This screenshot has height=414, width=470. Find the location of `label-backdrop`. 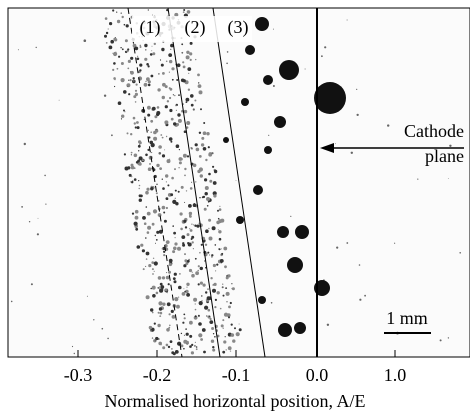

label-backdrop is located at coordinates (192, 29).